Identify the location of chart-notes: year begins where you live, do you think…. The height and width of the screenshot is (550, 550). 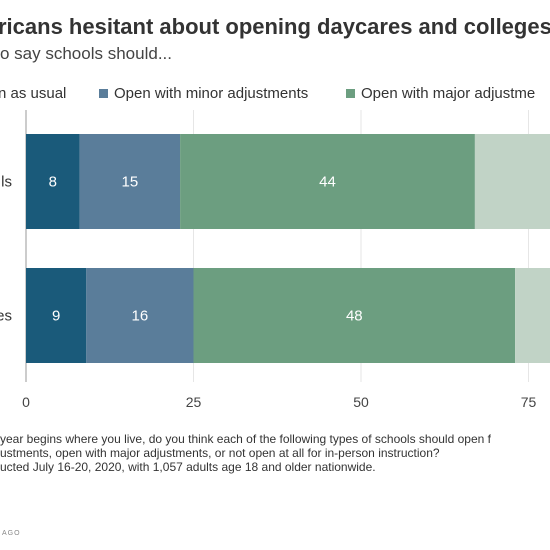
(275, 453).